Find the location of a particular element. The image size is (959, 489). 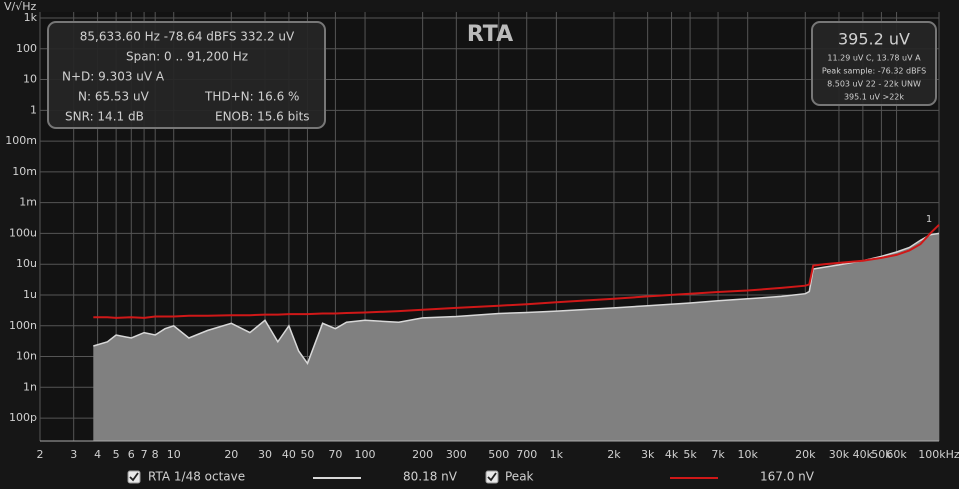

x-tick-label: 300 is located at coordinates (456, 454).